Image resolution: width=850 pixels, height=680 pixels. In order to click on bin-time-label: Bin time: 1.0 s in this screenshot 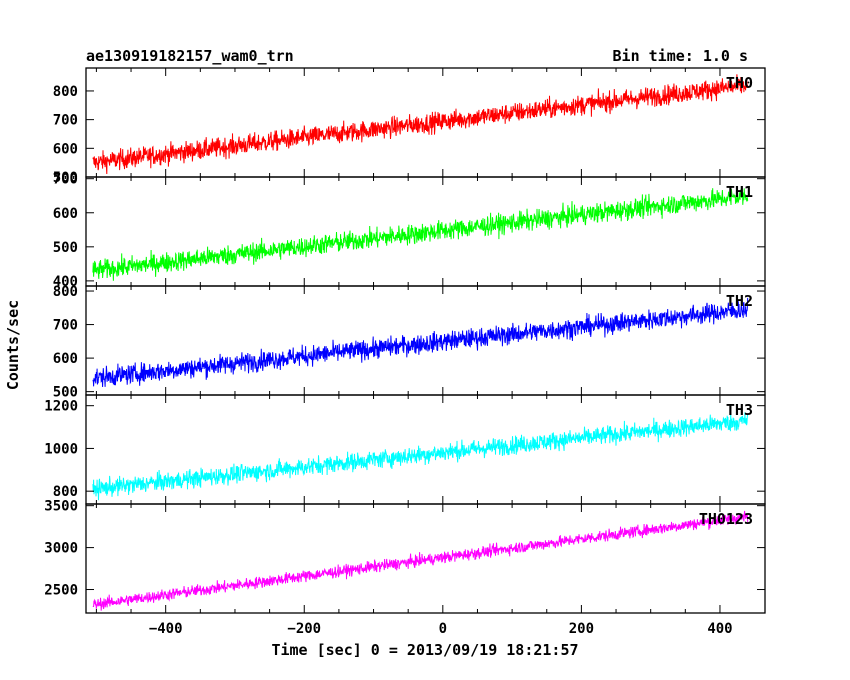, I will do `click(680, 56)`.